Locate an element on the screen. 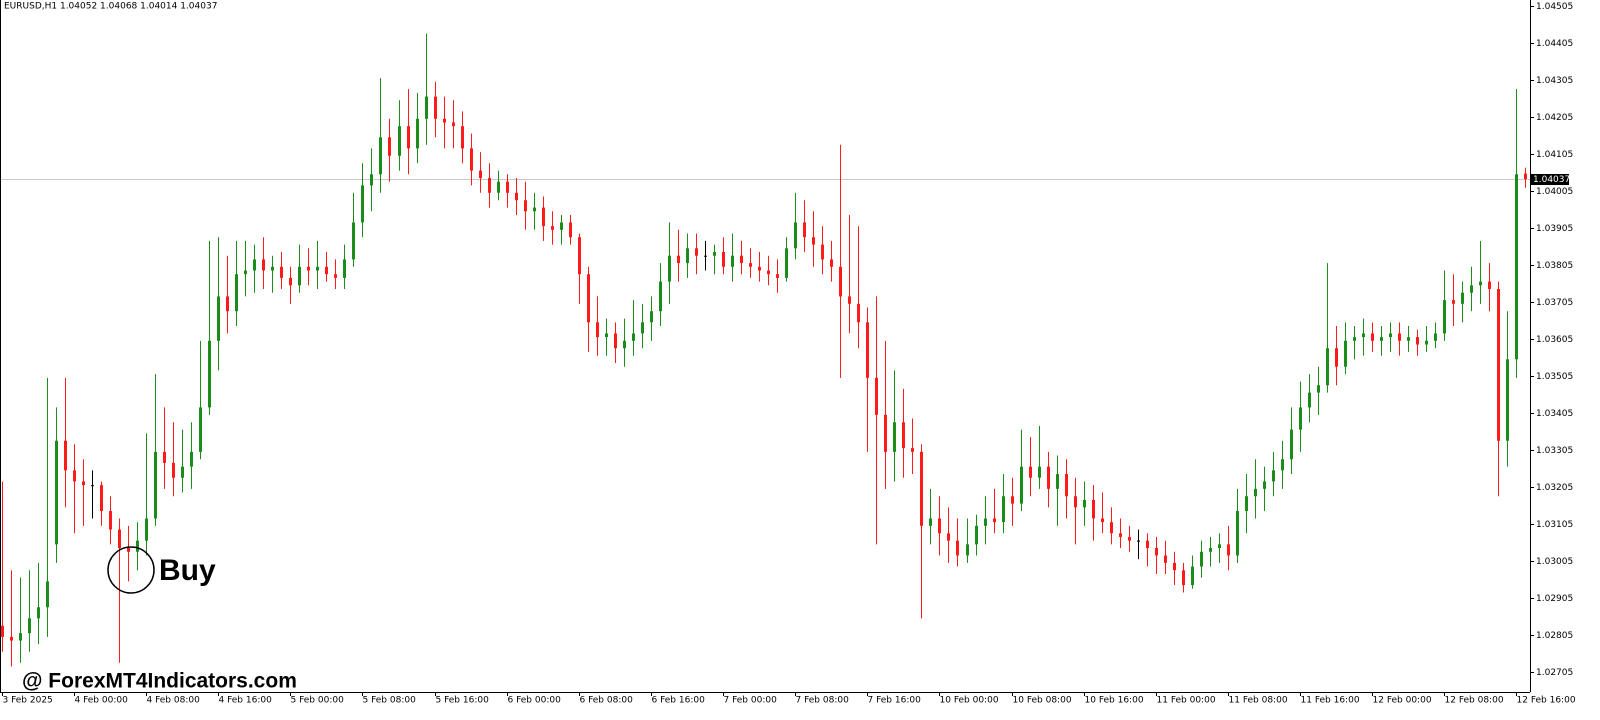 Image resolution: width=1600 pixels, height=720 pixels. y-tick-label: 1.03405 is located at coordinates (1554, 414).